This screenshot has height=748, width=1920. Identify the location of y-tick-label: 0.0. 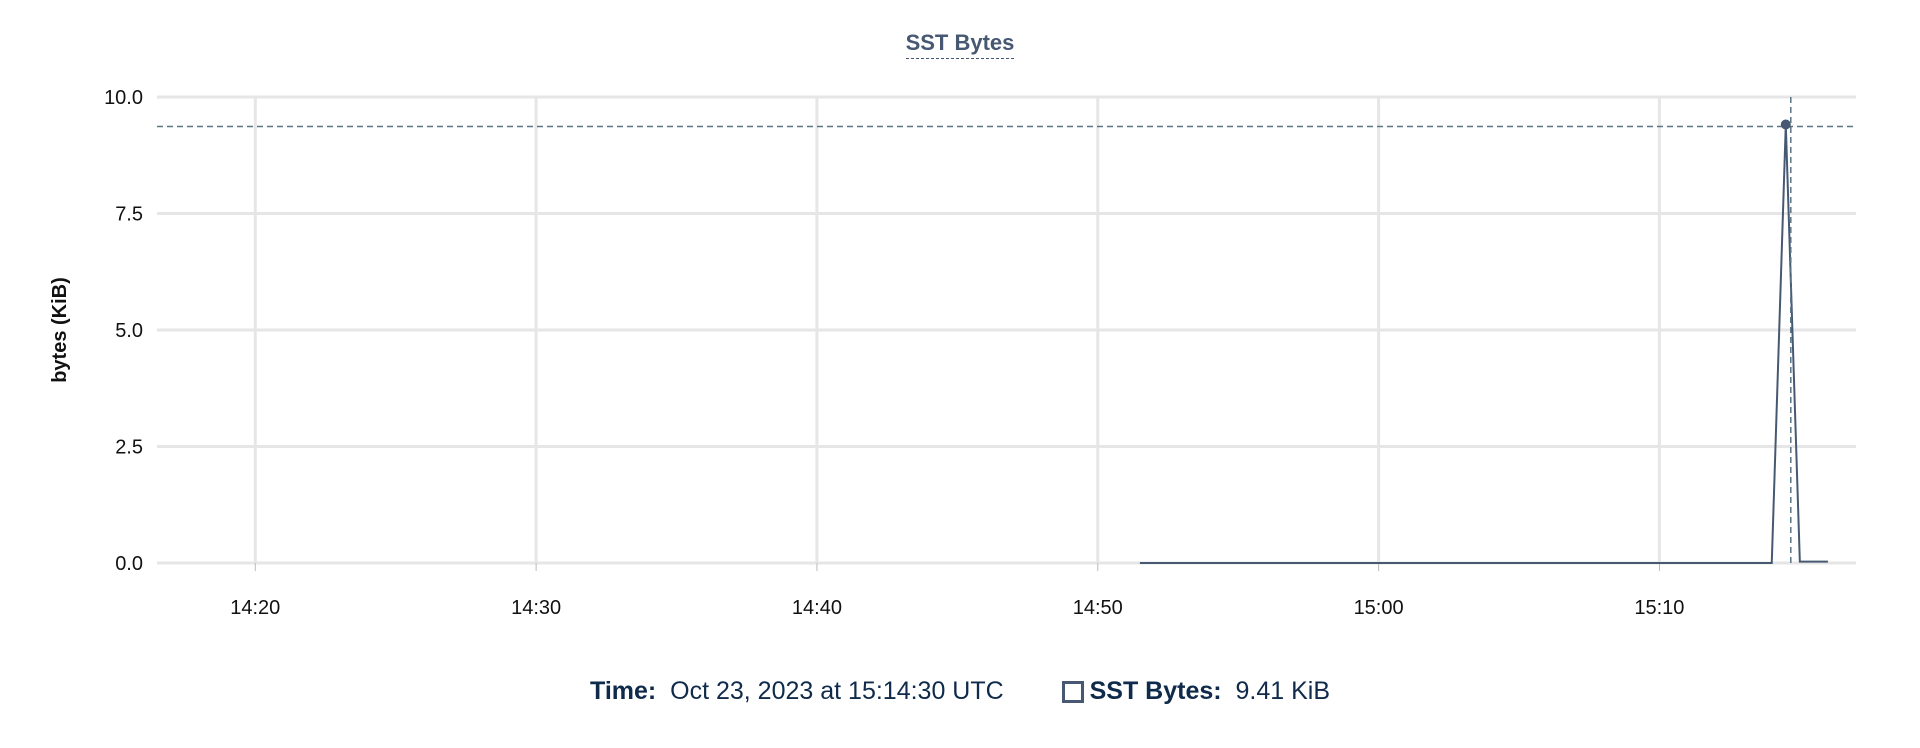
(129, 564).